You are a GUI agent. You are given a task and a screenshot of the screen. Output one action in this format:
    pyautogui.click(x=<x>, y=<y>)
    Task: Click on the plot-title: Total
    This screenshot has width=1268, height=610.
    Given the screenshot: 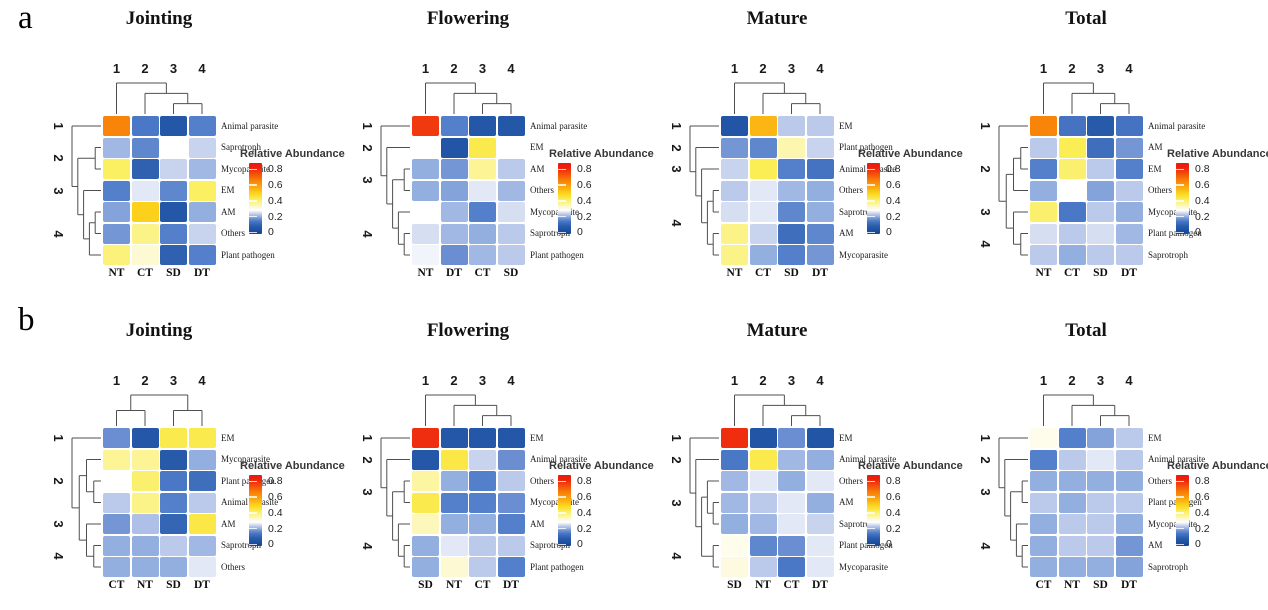 What is the action you would take?
    pyautogui.click(x=1086, y=330)
    